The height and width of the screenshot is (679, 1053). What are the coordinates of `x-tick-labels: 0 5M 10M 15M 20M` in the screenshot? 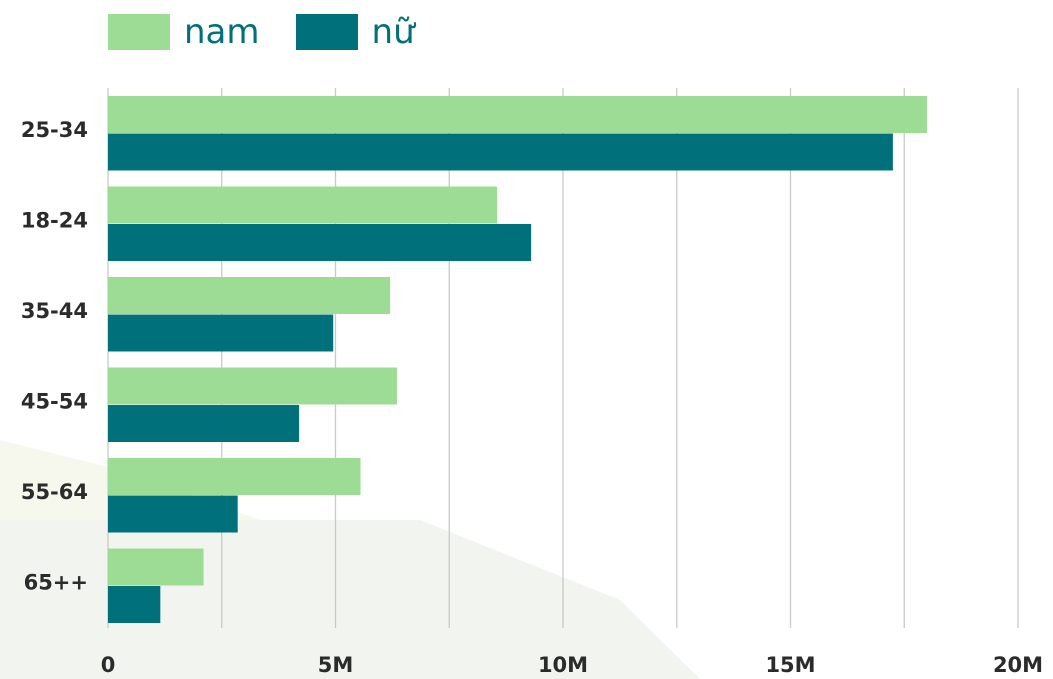 It's located at (572, 665).